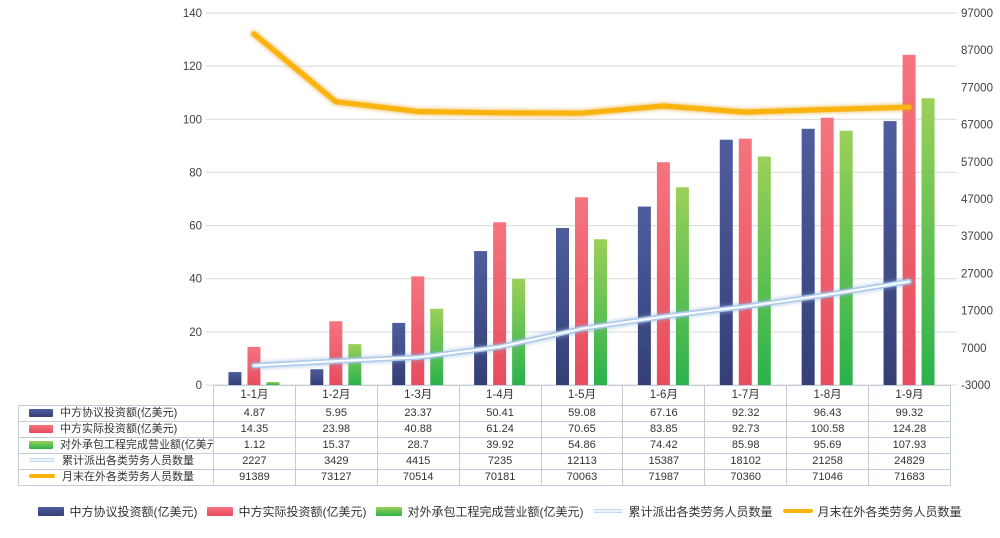 The image size is (1000, 538). I want to click on legend-item: 对外承包工程完成营业额(亿美元), so click(479, 511).